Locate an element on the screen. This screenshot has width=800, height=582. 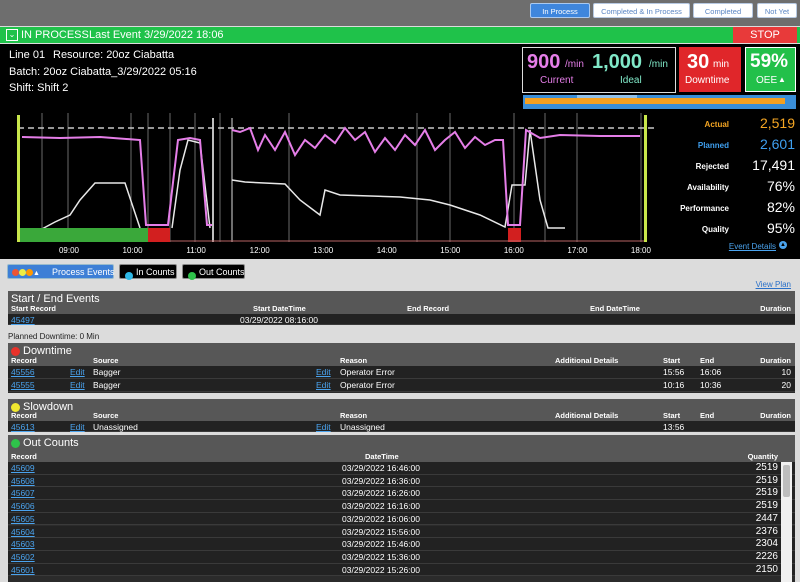
tab-out-counts: Out Counts is located at coordinates (213, 272).